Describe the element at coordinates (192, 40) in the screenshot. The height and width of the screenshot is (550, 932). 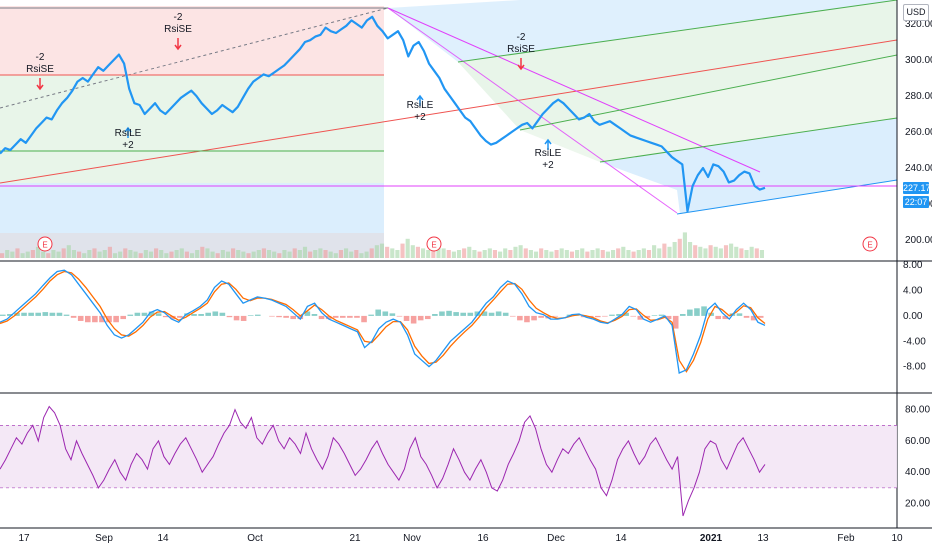
I see `zone-red` at that location.